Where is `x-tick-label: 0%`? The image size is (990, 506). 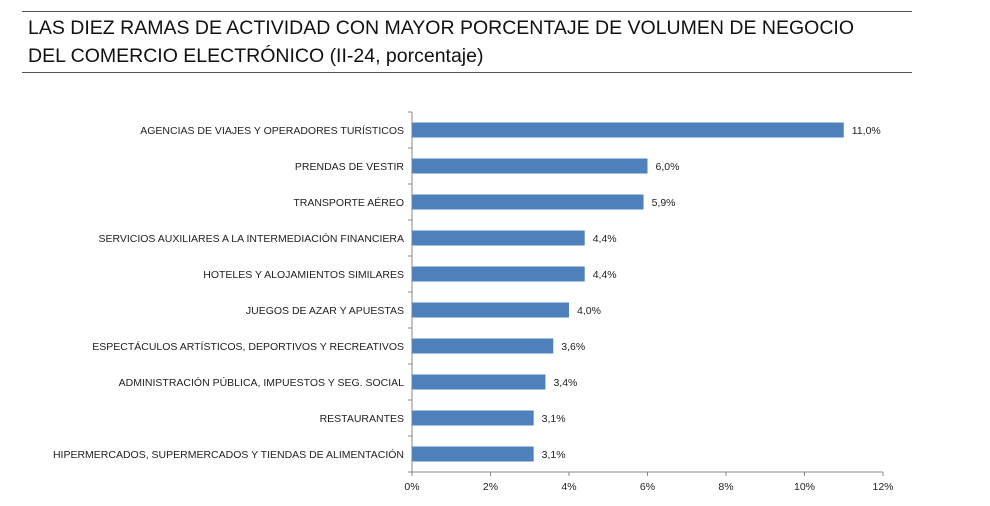
x-tick-label: 0% is located at coordinates (411, 487).